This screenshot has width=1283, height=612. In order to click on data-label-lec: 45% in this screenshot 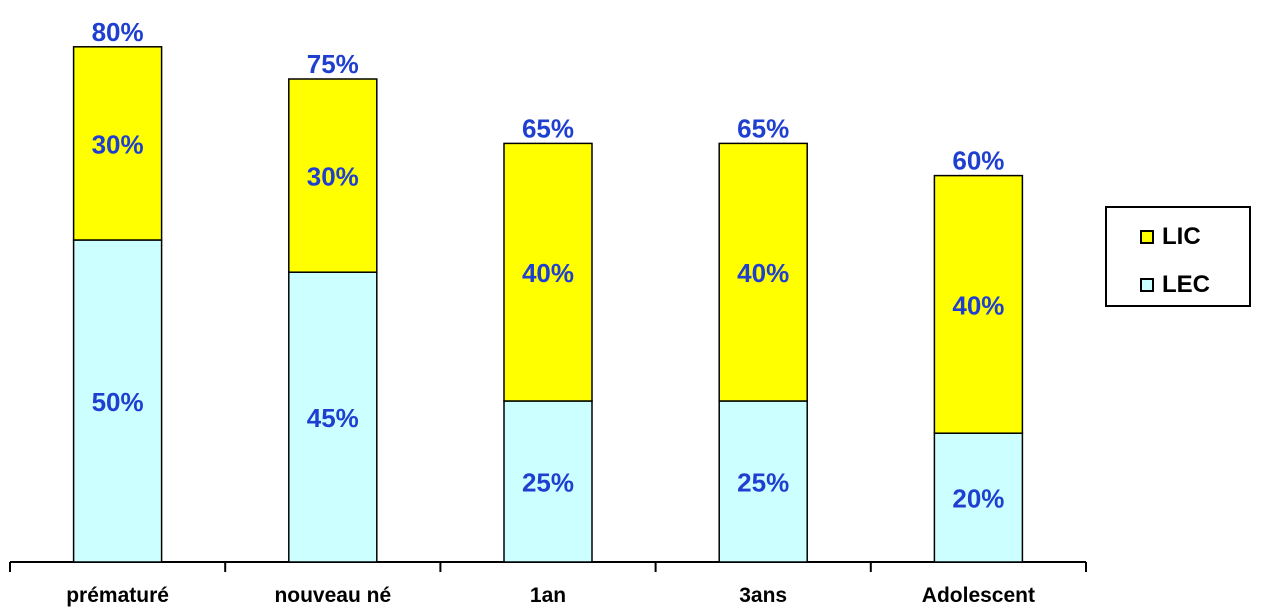, I will do `click(333, 418)`.